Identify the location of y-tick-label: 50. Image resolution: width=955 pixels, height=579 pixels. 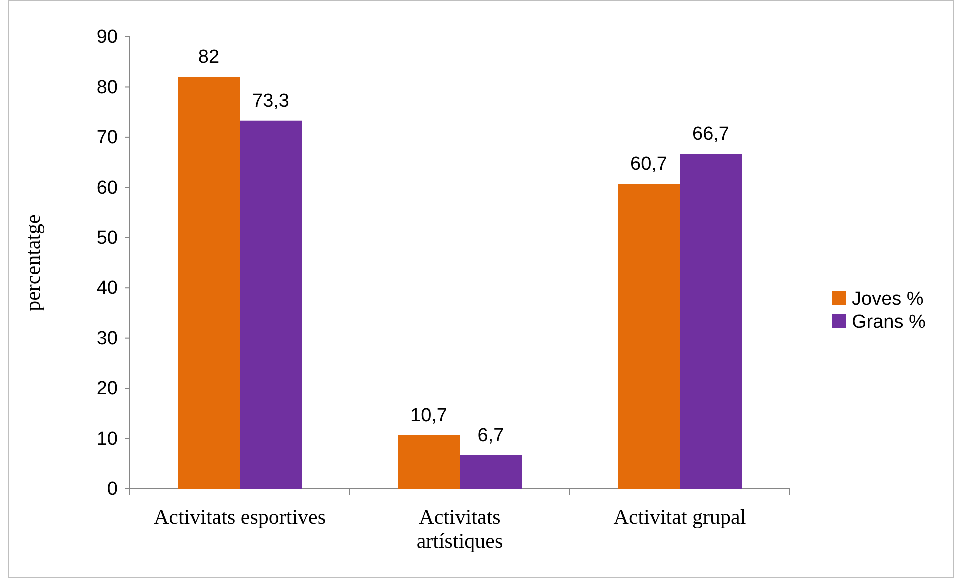
(107, 238).